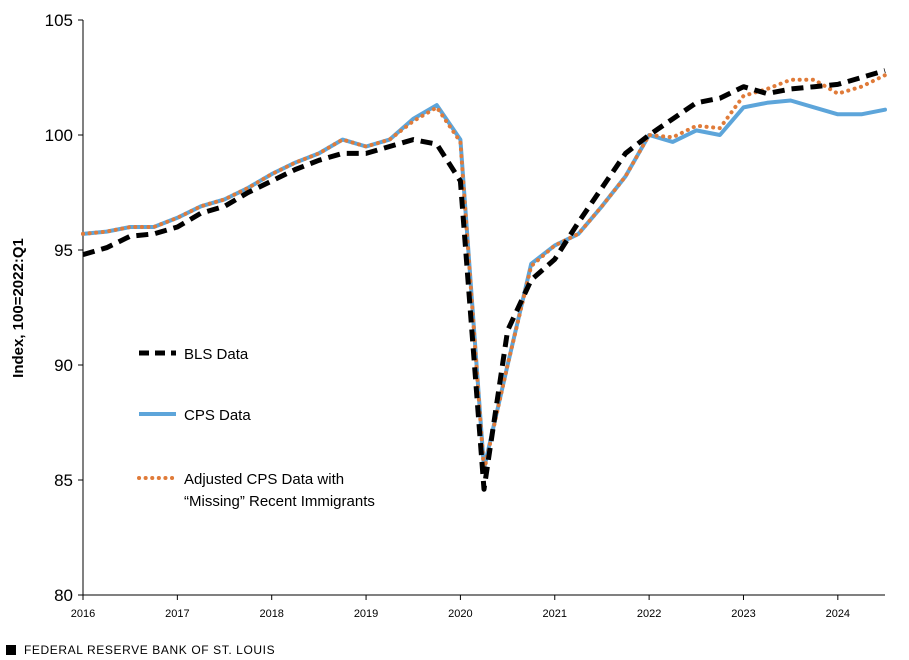  I want to click on x-tick-label: 2018, so click(271, 614).